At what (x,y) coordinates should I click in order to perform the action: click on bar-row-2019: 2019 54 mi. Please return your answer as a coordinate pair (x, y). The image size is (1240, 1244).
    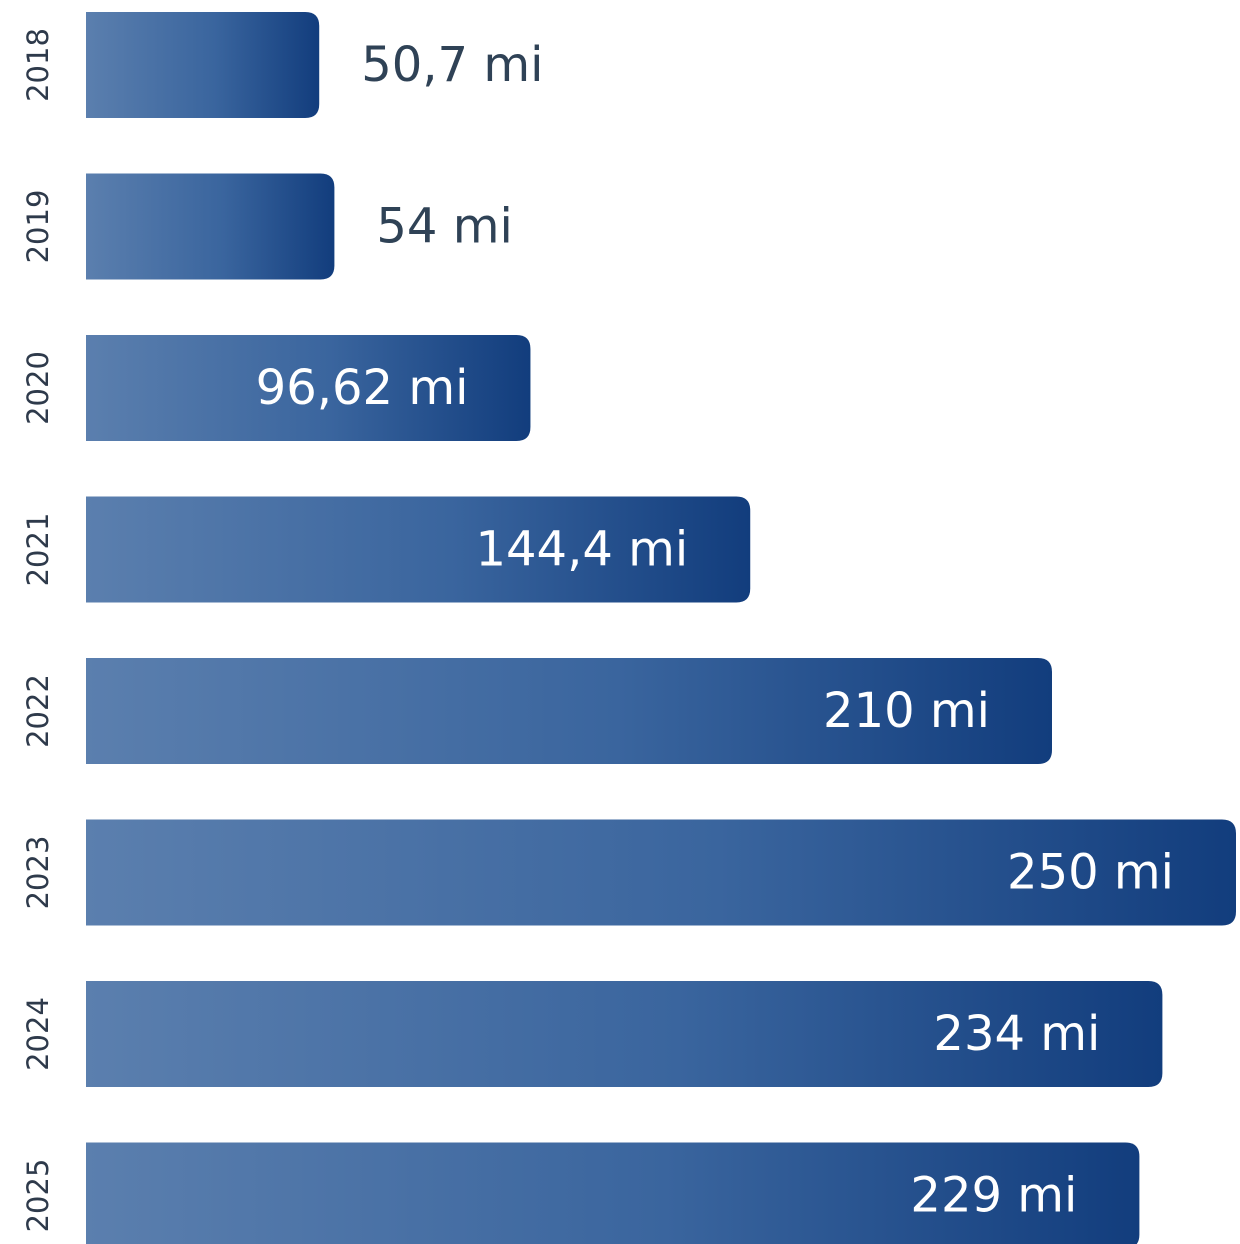
    Looking at the image, I should click on (267, 226).